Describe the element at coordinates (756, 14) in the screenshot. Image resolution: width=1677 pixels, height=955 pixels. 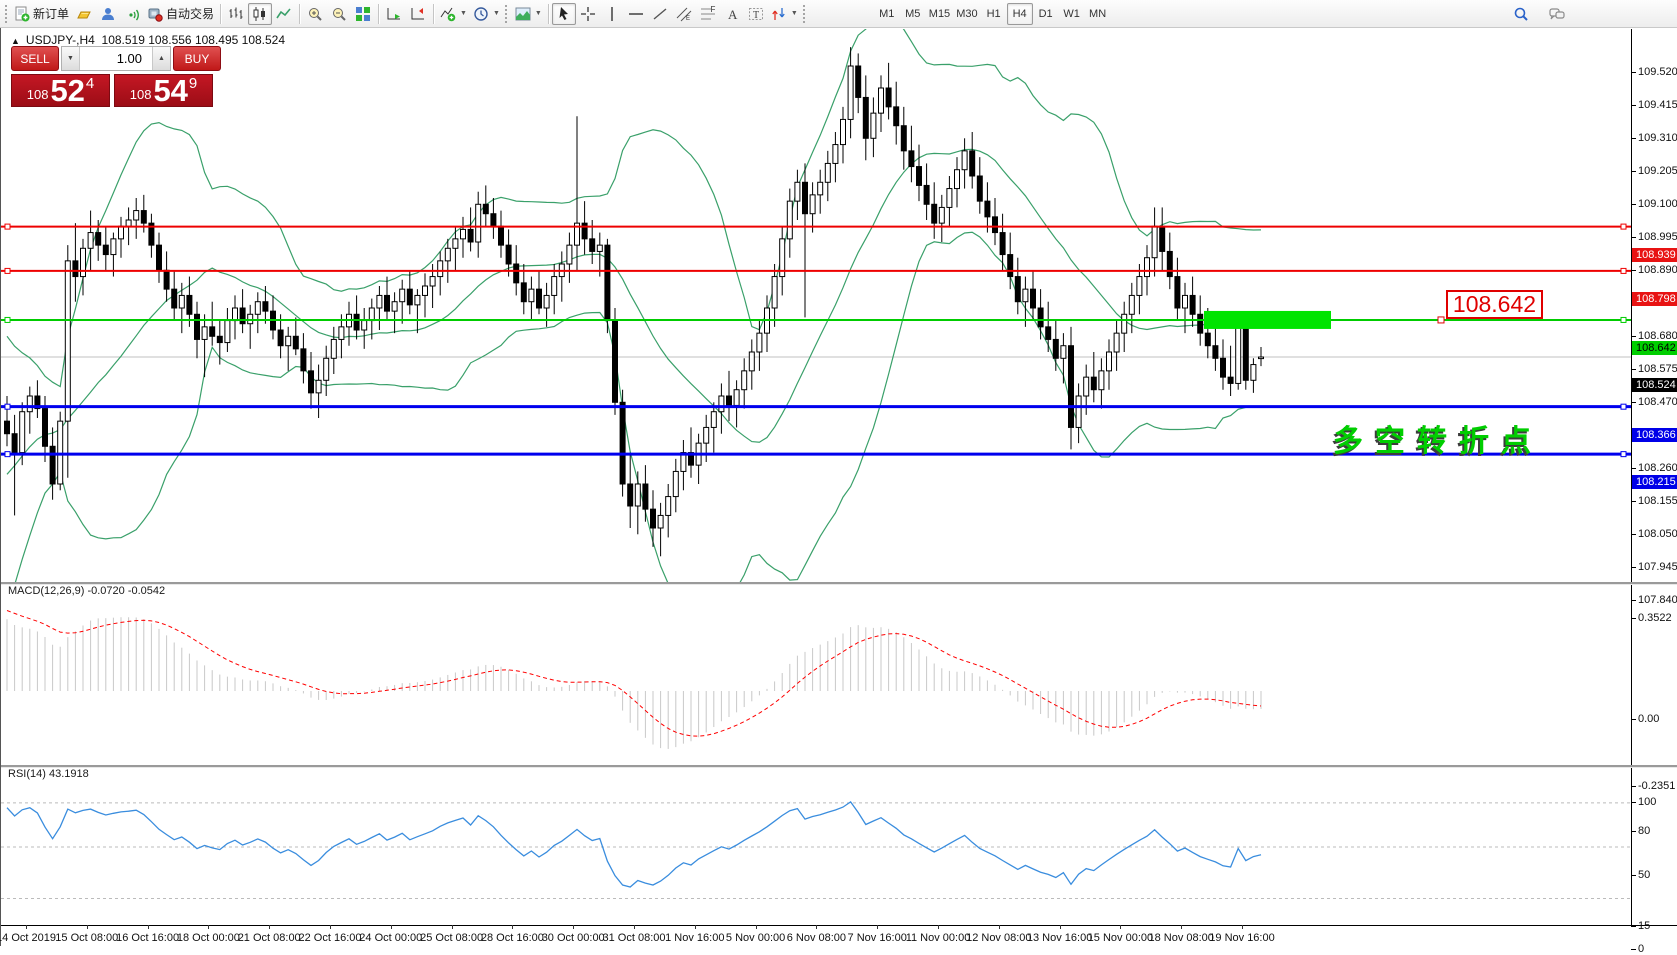
I see `text-label-button: T` at that location.